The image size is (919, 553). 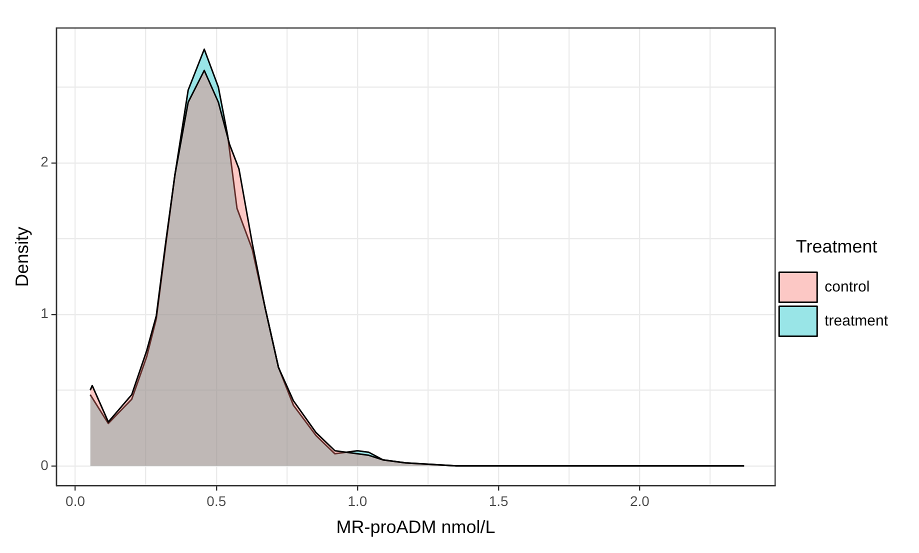 I want to click on legend-label: treatment, so click(x=856, y=321).